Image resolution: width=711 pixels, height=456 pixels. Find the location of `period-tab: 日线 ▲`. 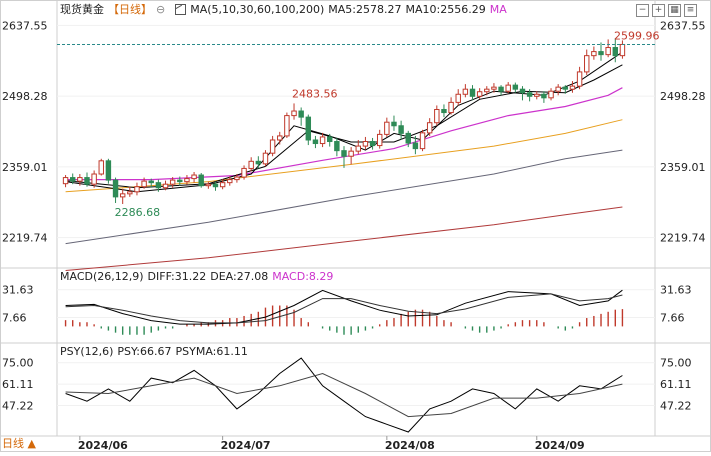

period-tab: 日线 ▲ is located at coordinates (19, 443).